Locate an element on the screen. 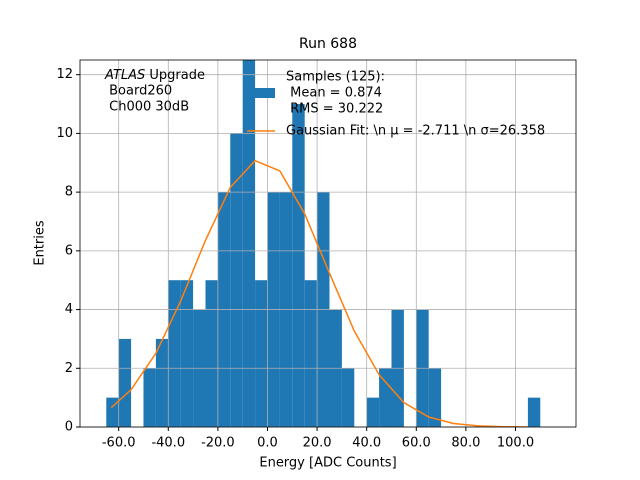  x-tick-label: 40.0 is located at coordinates (366, 443).